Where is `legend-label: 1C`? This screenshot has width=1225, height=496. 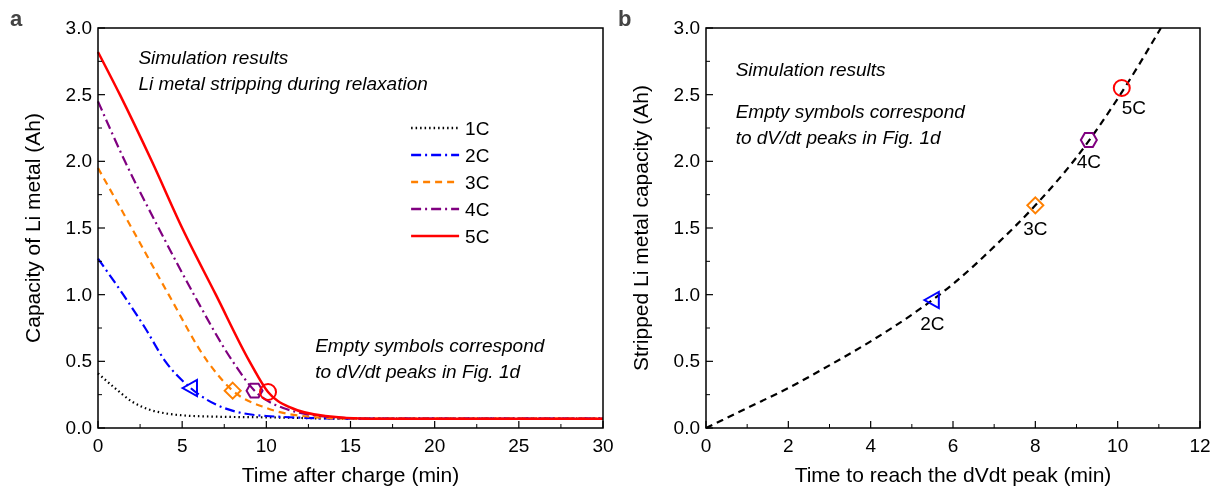 legend-label: 1C is located at coordinates (477, 128).